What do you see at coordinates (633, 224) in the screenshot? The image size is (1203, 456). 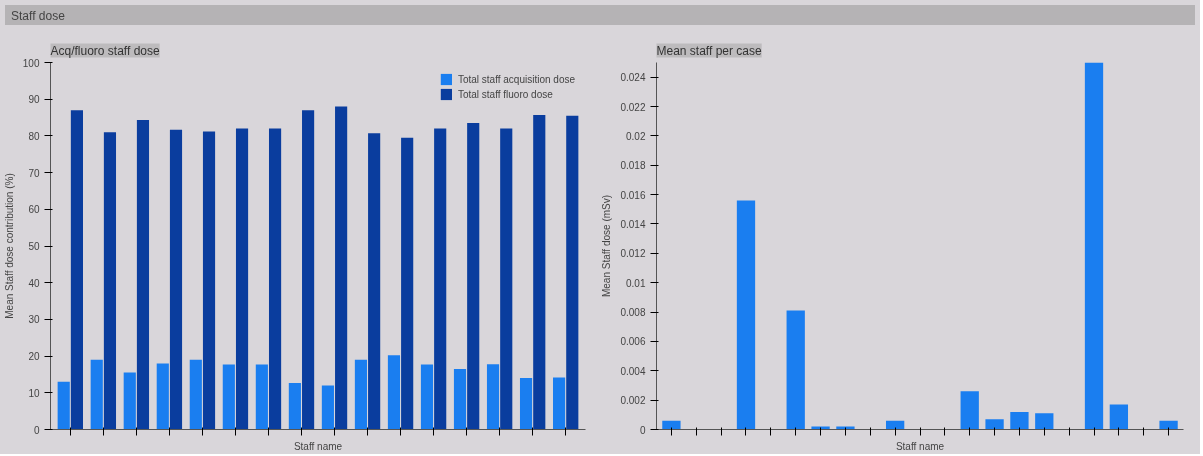 I see `y-tick-label: 0.014` at bounding box center [633, 224].